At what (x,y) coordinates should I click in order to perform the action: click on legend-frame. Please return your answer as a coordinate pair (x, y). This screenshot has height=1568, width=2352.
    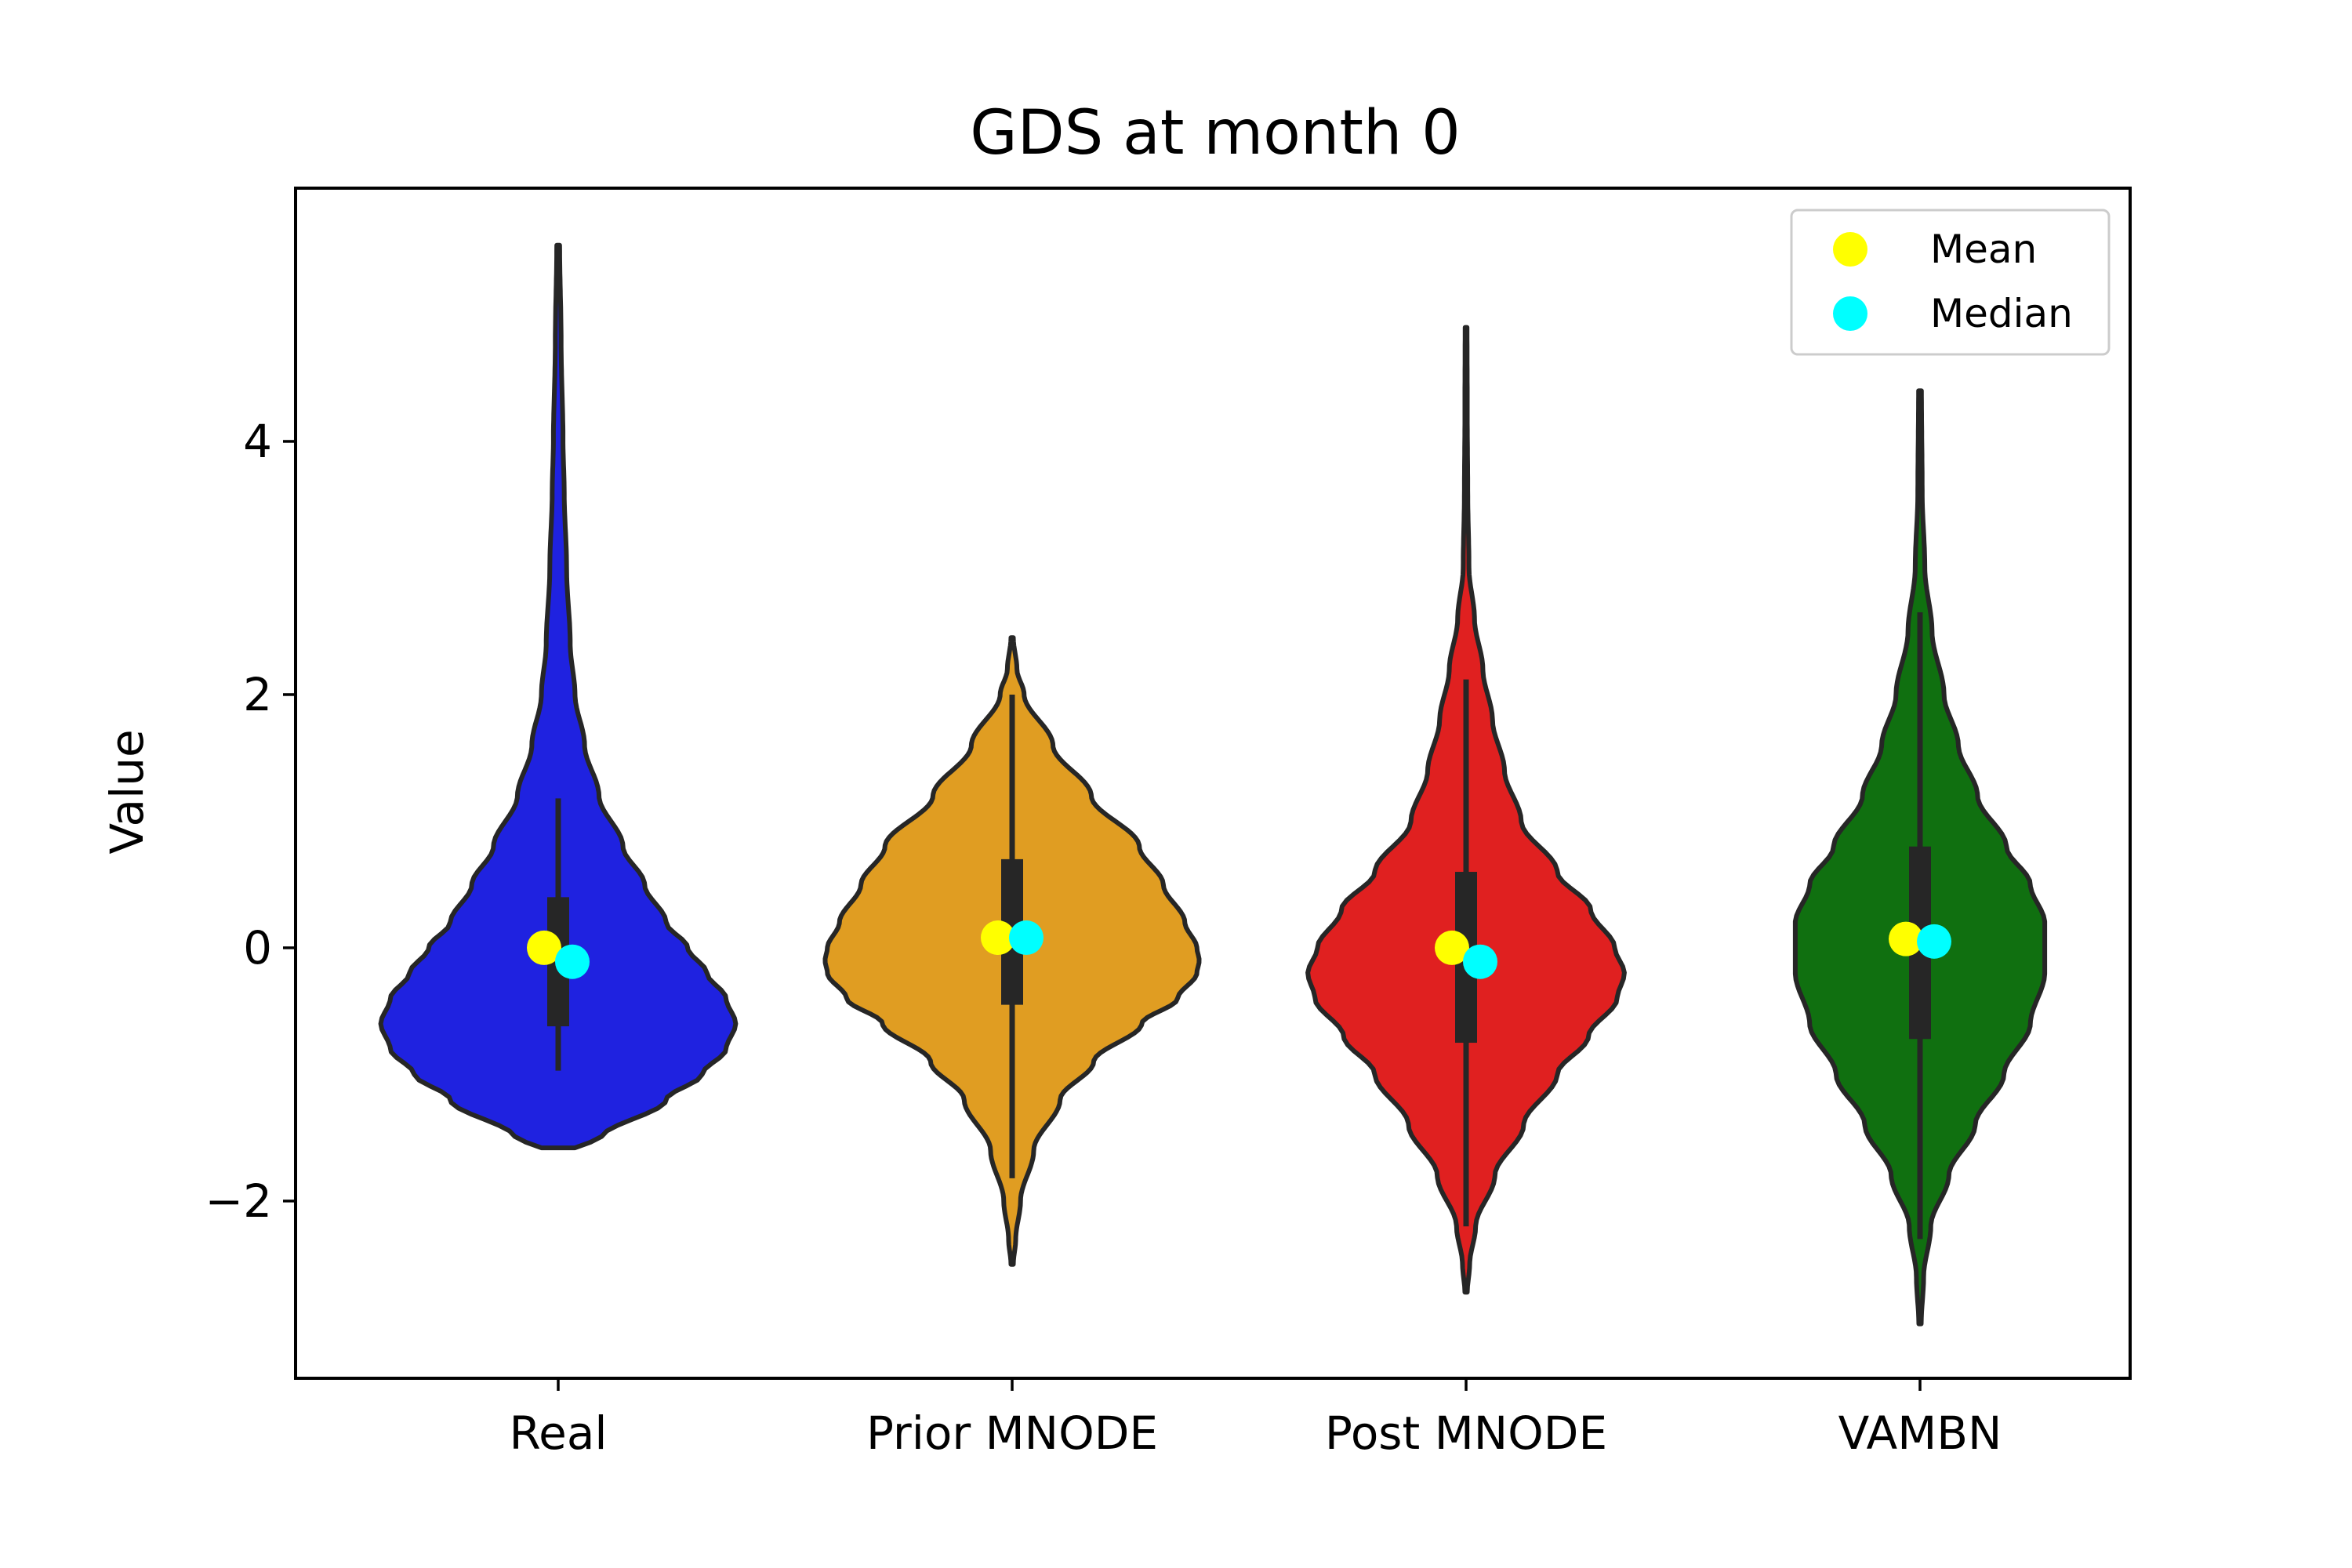
    Looking at the image, I should click on (1951, 282).